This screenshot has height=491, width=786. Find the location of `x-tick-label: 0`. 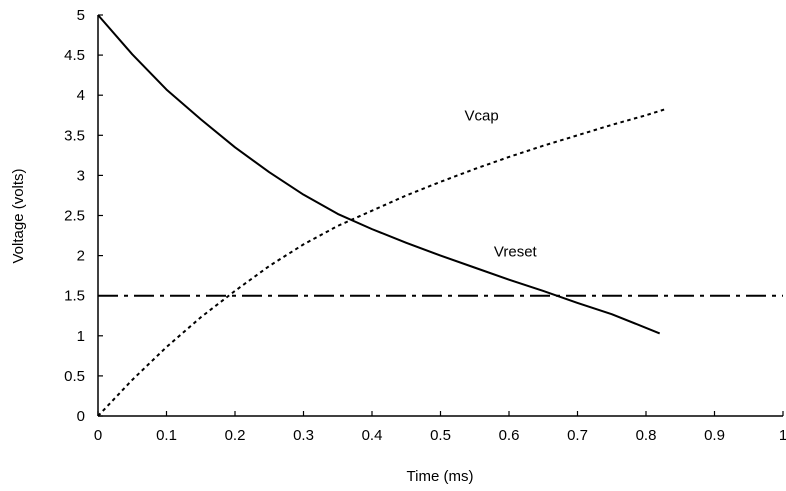

x-tick-label: 0 is located at coordinates (98, 435).